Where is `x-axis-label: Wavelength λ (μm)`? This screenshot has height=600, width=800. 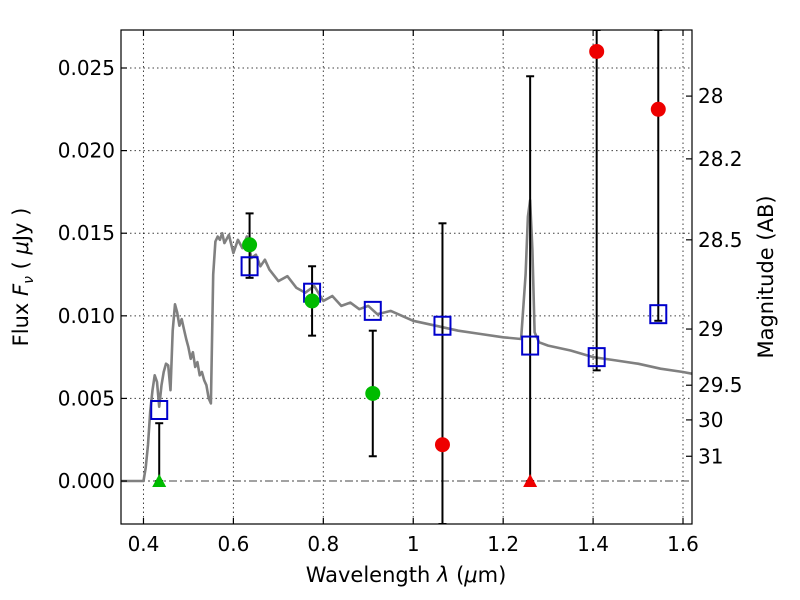
x-axis-label: Wavelength λ (μm) is located at coordinates (406, 575).